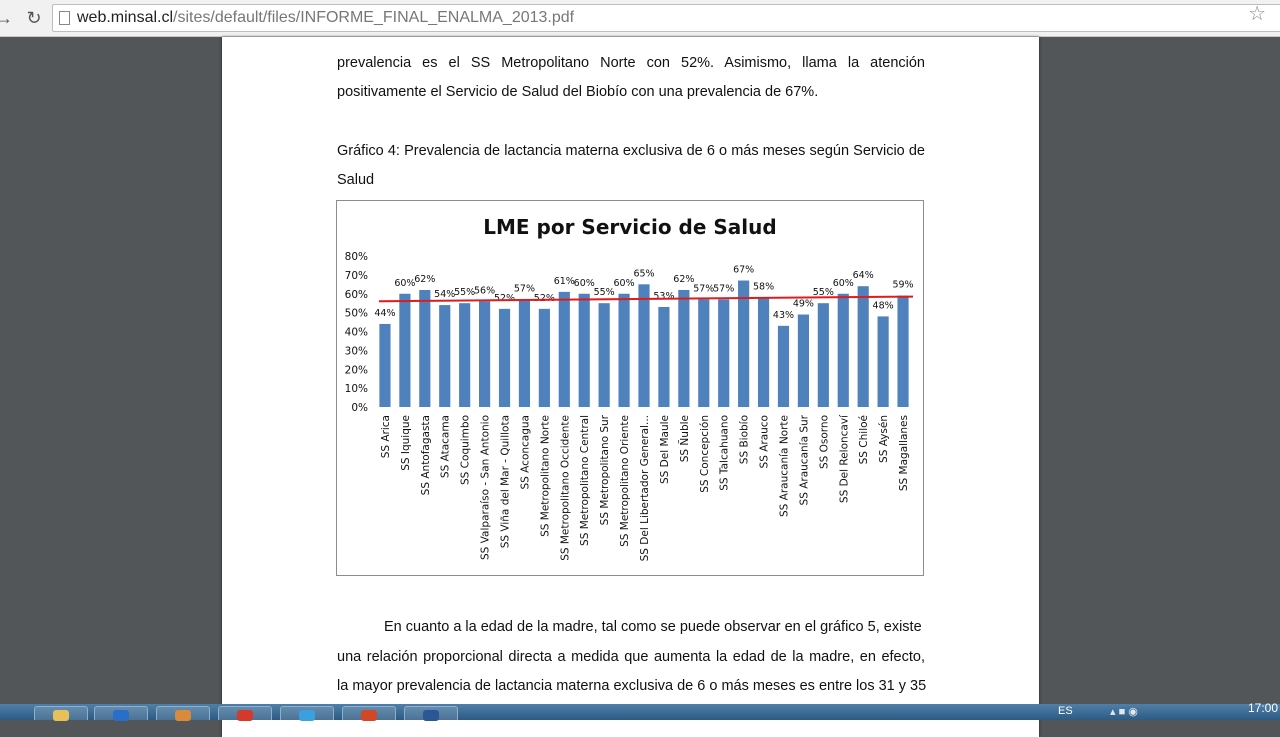  I want to click on data-label: 67%, so click(743, 270).